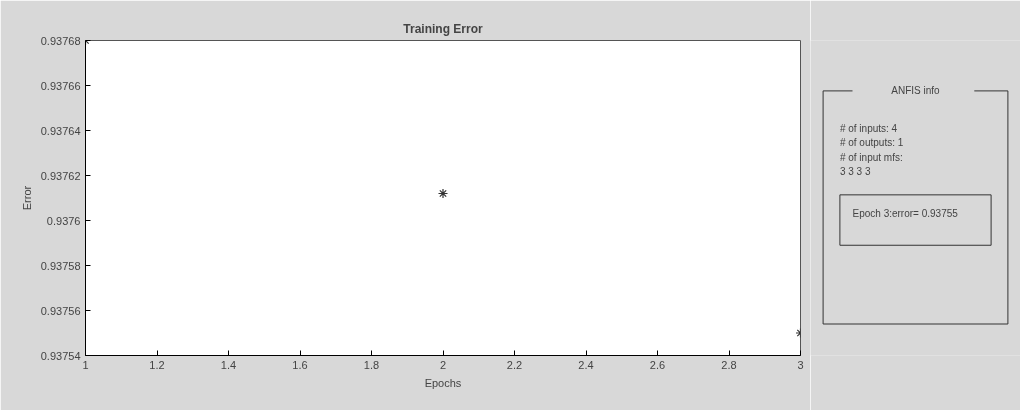 The width and height of the screenshot is (1024, 410). What do you see at coordinates (871, 157) in the screenshot?
I see `text: # of input mfs:` at bounding box center [871, 157].